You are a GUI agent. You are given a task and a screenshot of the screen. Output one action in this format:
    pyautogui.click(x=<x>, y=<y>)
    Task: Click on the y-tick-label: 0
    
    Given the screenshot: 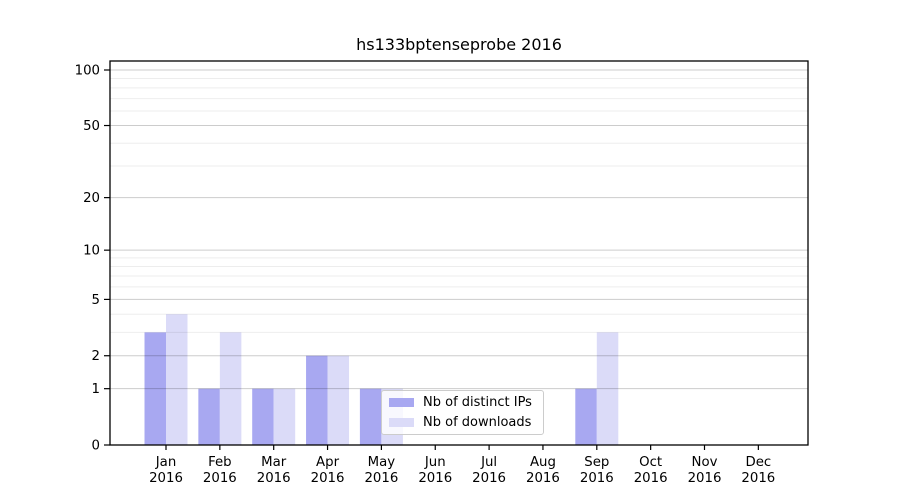 What is the action you would take?
    pyautogui.click(x=96, y=446)
    